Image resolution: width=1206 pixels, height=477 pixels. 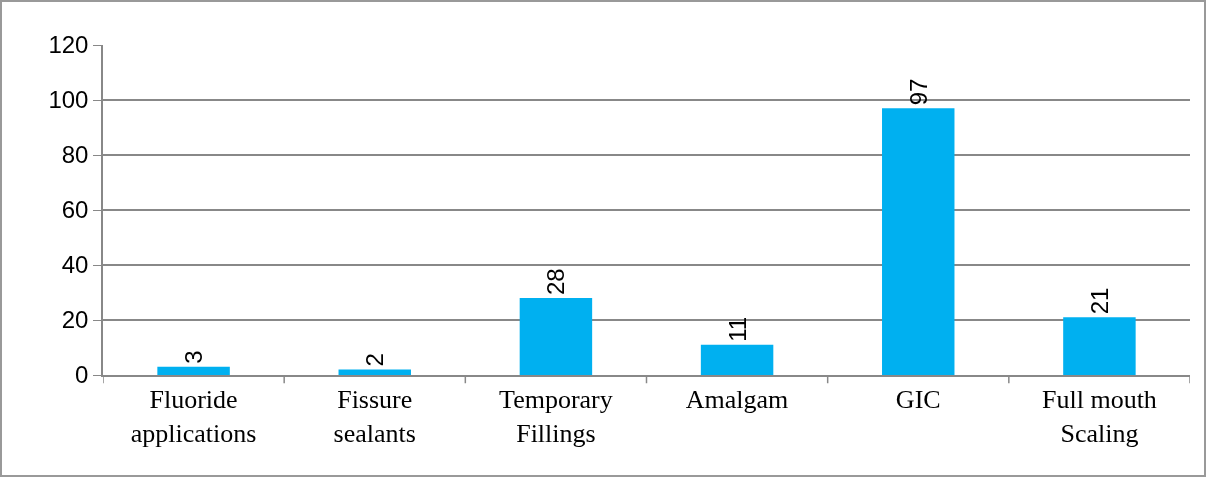 What do you see at coordinates (737, 329) in the screenshot?
I see `data-label: 11` at bounding box center [737, 329].